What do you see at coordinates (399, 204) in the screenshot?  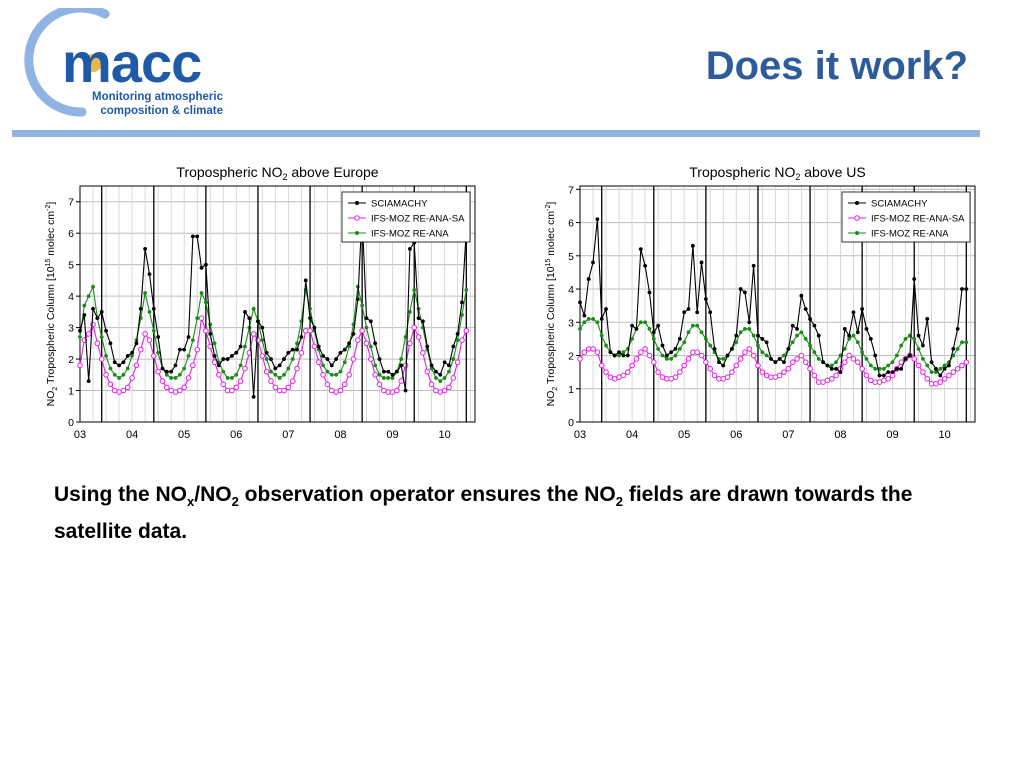 I see `legend-label: SCIAMACHY` at bounding box center [399, 204].